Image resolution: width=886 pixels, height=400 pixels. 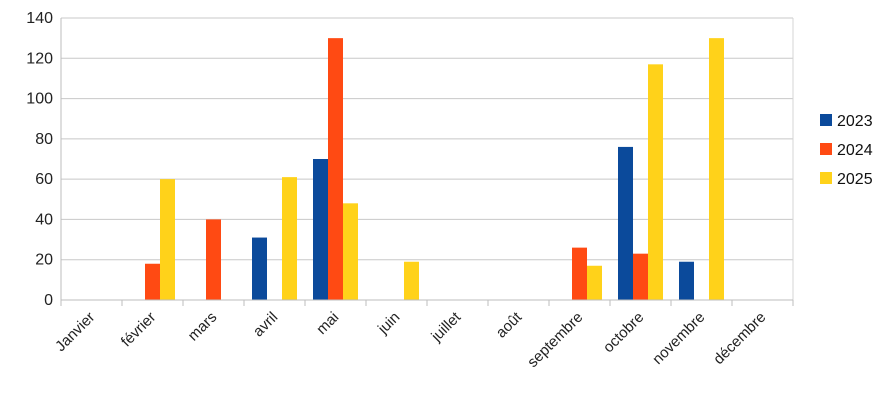 What do you see at coordinates (320, 229) in the screenshot?
I see `bar-2023-mai` at bounding box center [320, 229].